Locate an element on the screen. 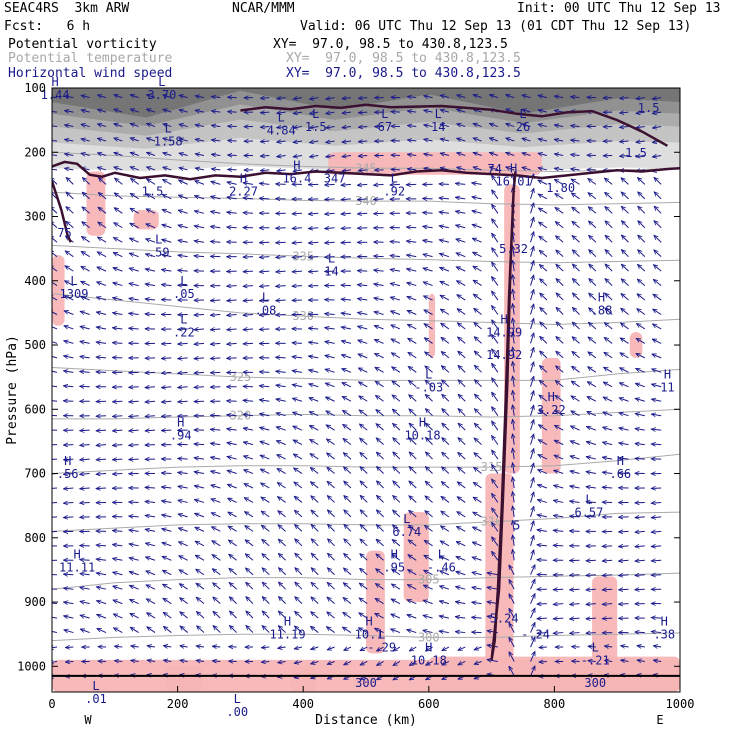  negative-pv-shade is located at coordinates (184, 679).